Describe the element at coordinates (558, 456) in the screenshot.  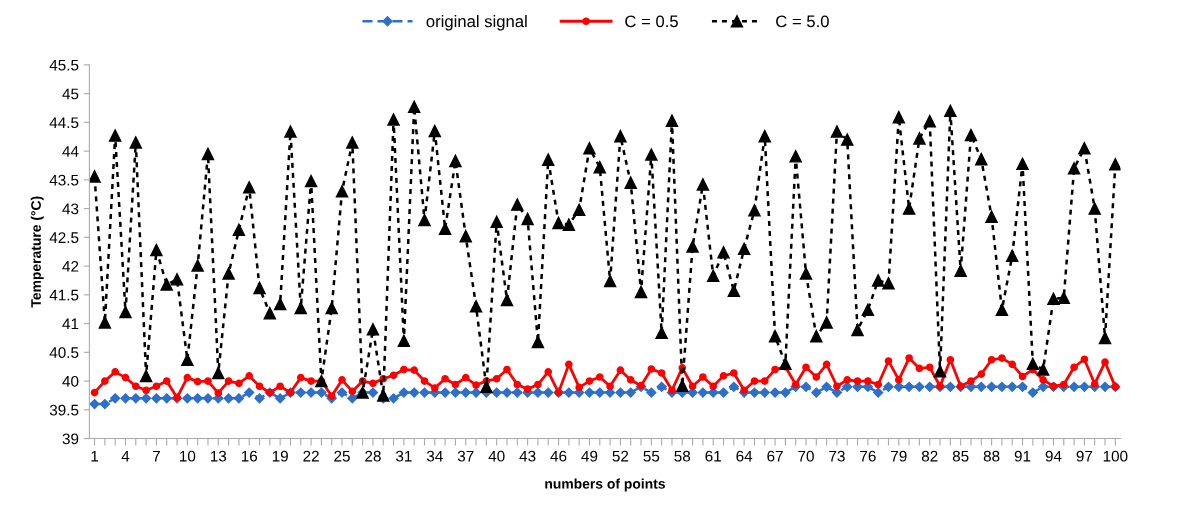
I see `x-tick-label: 46` at that location.